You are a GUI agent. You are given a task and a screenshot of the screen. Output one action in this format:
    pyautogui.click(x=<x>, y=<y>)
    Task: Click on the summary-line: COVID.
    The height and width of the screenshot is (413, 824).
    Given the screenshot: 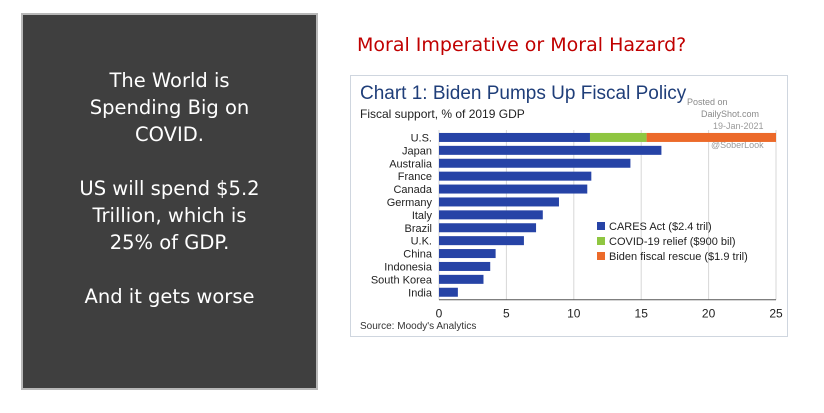 What is the action you would take?
    pyautogui.click(x=169, y=134)
    